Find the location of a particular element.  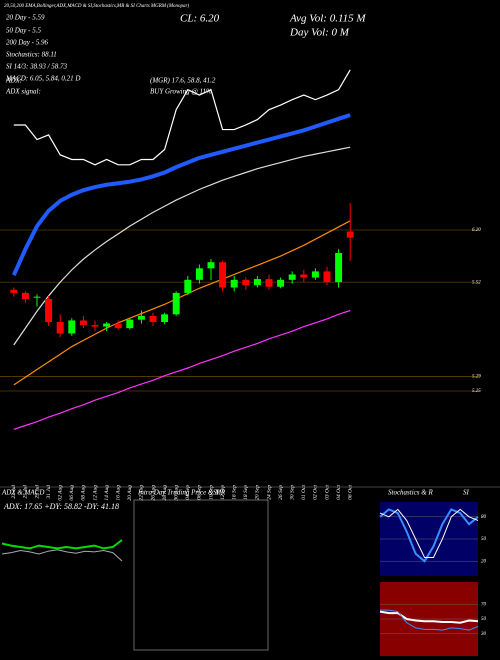

y-tick-label: 6.20 is located at coordinates (476, 230).